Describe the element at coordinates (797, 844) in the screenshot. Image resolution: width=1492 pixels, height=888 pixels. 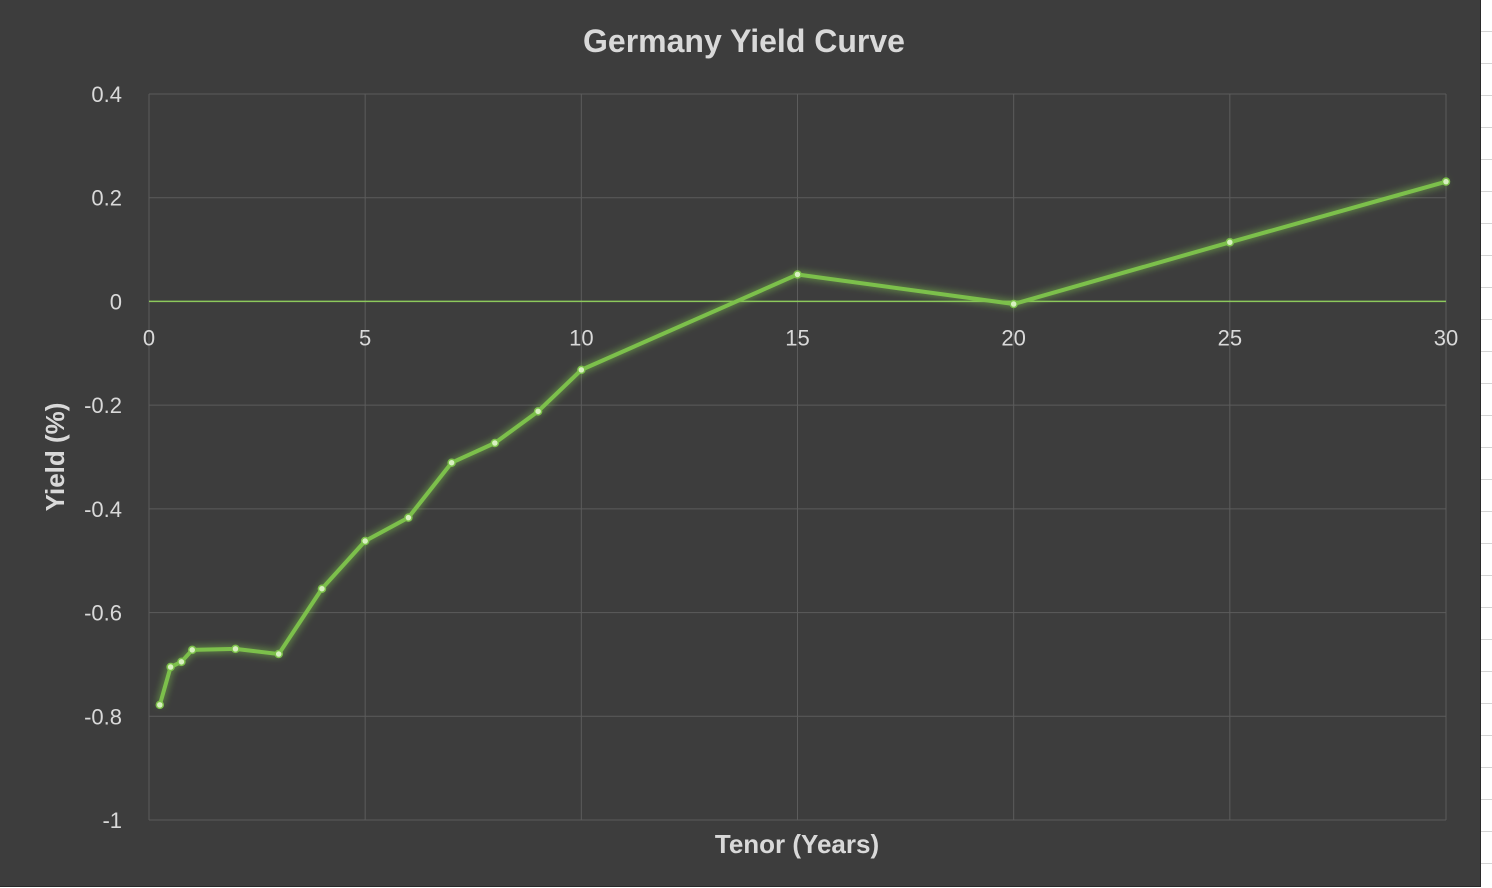
I see `x-axis-title: Tenor (Years)` at that location.